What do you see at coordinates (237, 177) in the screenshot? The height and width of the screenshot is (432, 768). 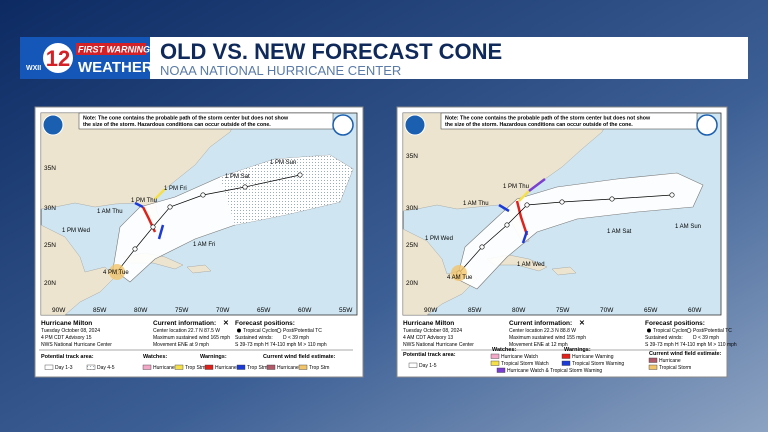 I see `track-label: 1 PM Sat` at bounding box center [237, 177].